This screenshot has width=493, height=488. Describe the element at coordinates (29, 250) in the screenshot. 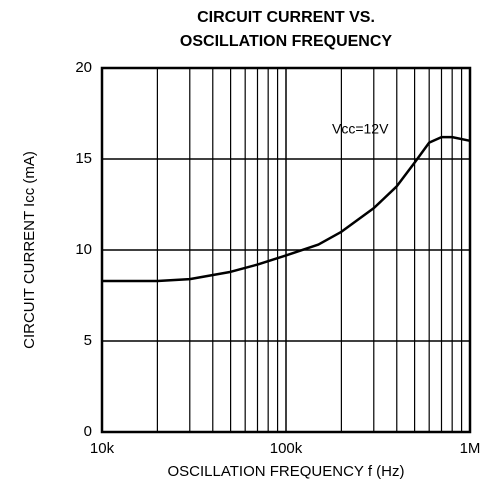

I see `y-axis-label: CIRCUIT CURRENT Icc (mA)` at that location.